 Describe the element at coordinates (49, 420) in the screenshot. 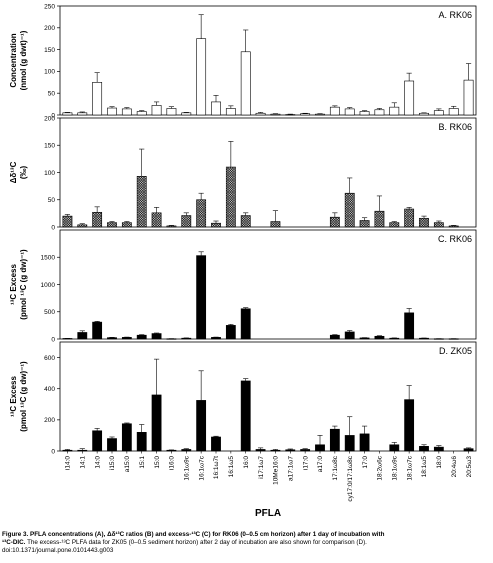

I see `y-tick-label: 200` at that location.